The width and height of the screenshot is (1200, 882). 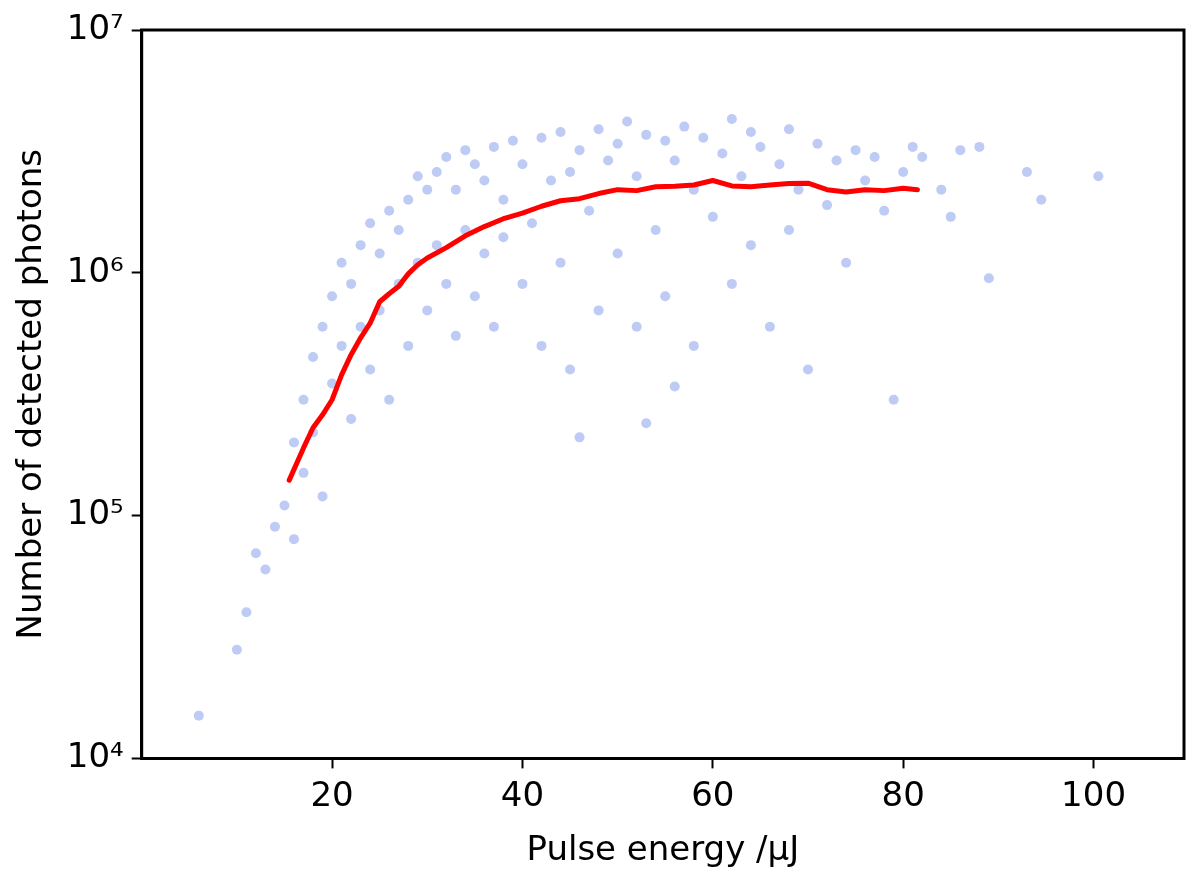 I want to click on y-tick-label: 10⁷, so click(x=95, y=26).